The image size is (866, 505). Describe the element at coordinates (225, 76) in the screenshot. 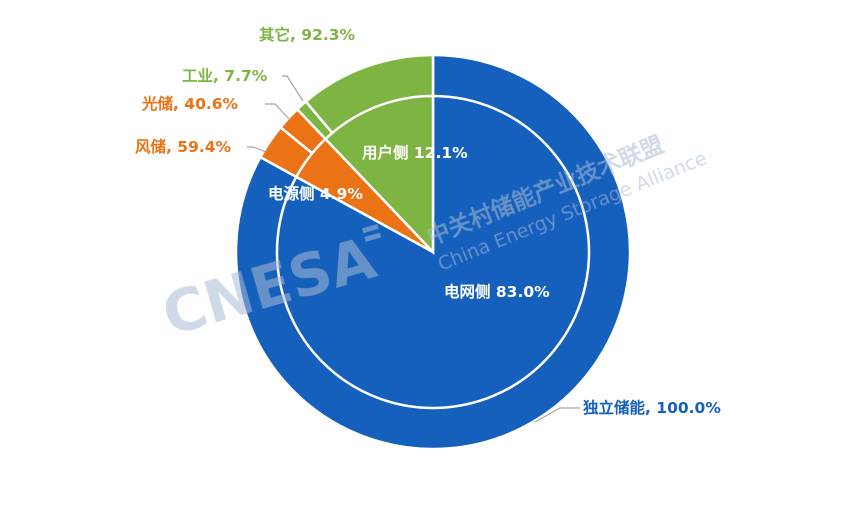

I see `outer-label-industry: 工业, 7.7%` at that location.